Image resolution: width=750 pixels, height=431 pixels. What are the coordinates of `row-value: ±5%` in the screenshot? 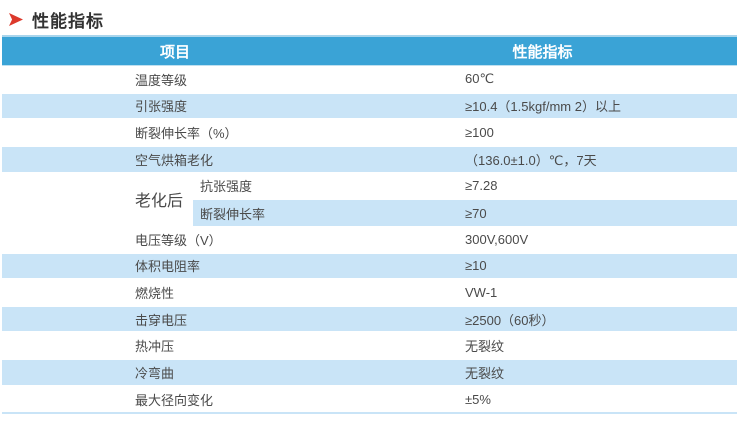 It's located at (478, 399).